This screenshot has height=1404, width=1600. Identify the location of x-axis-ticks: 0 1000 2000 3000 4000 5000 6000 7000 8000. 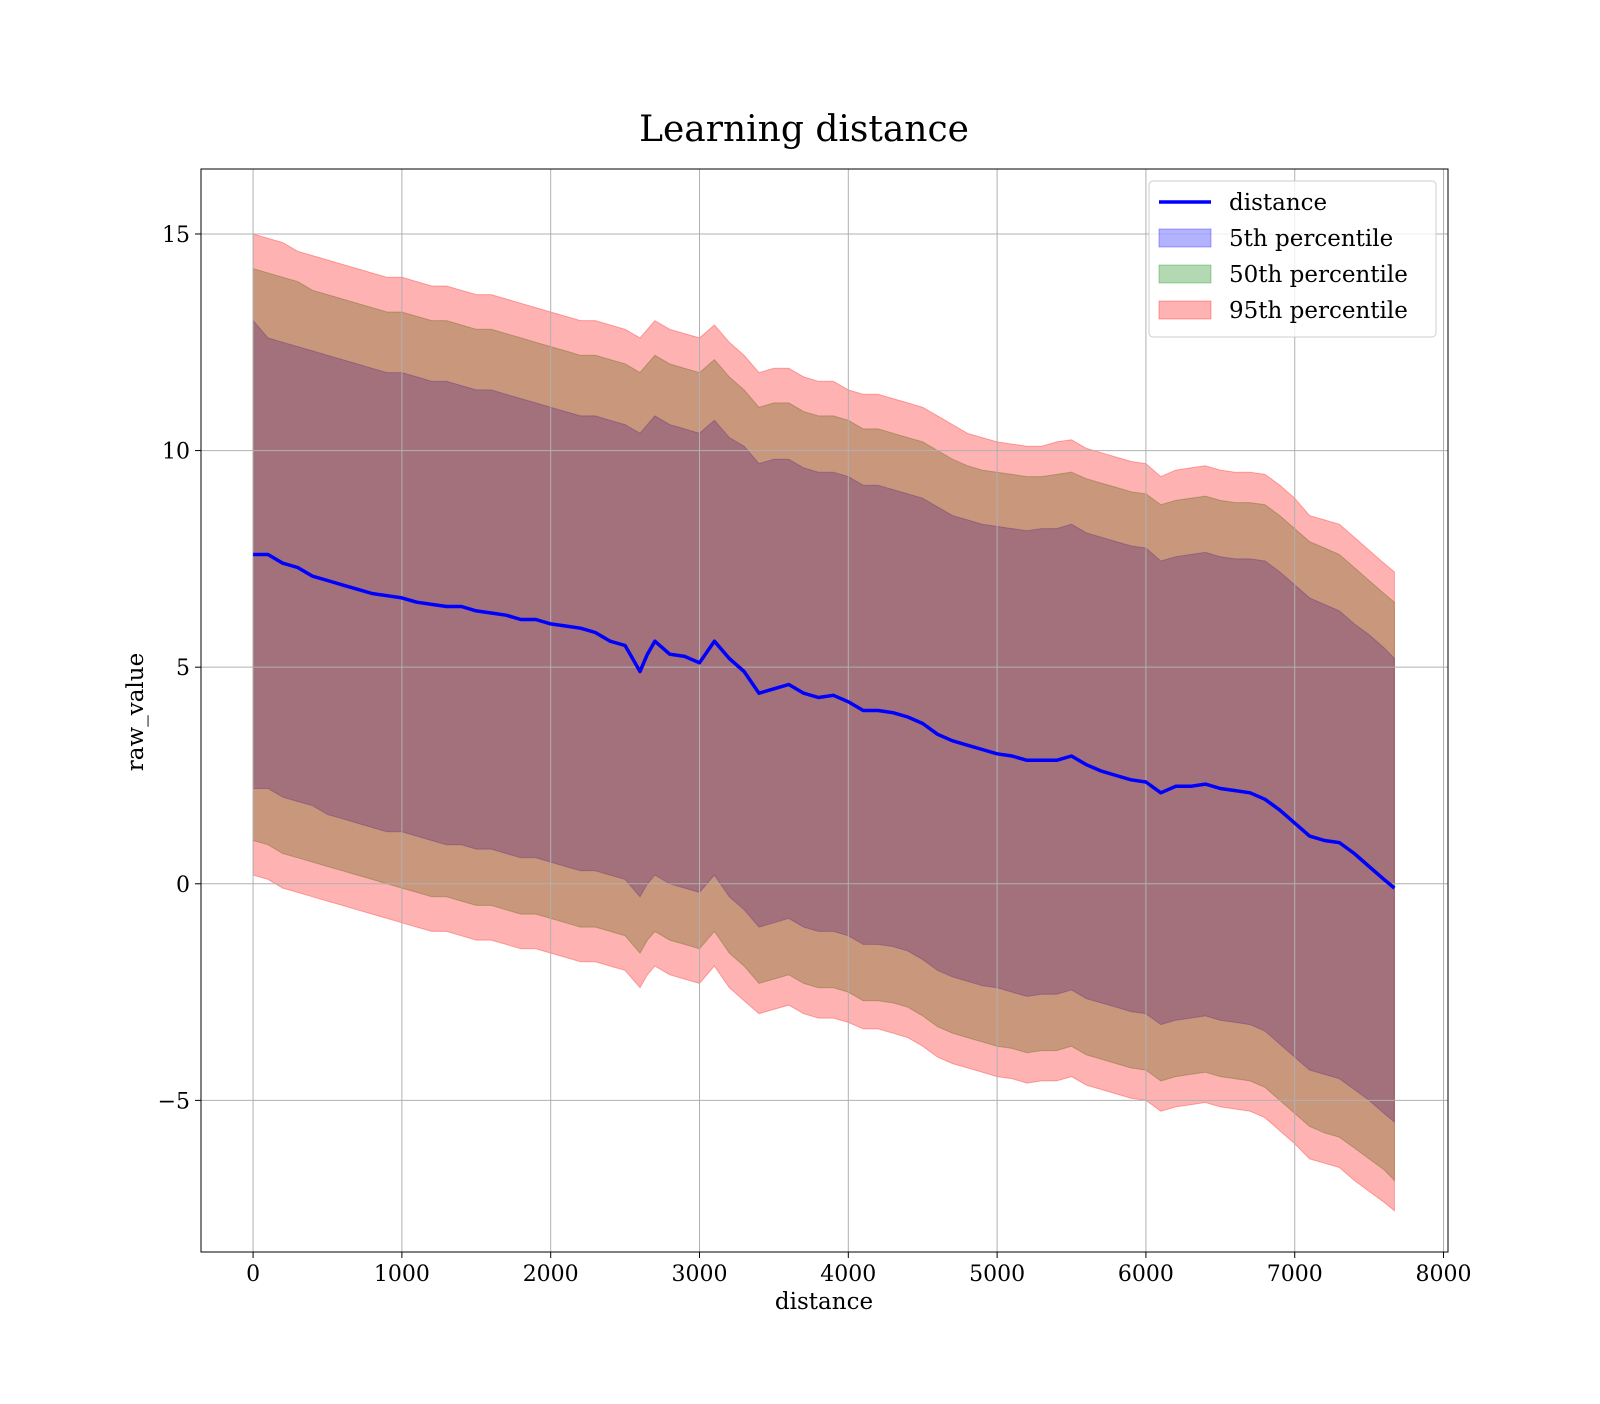
(859, 1269).